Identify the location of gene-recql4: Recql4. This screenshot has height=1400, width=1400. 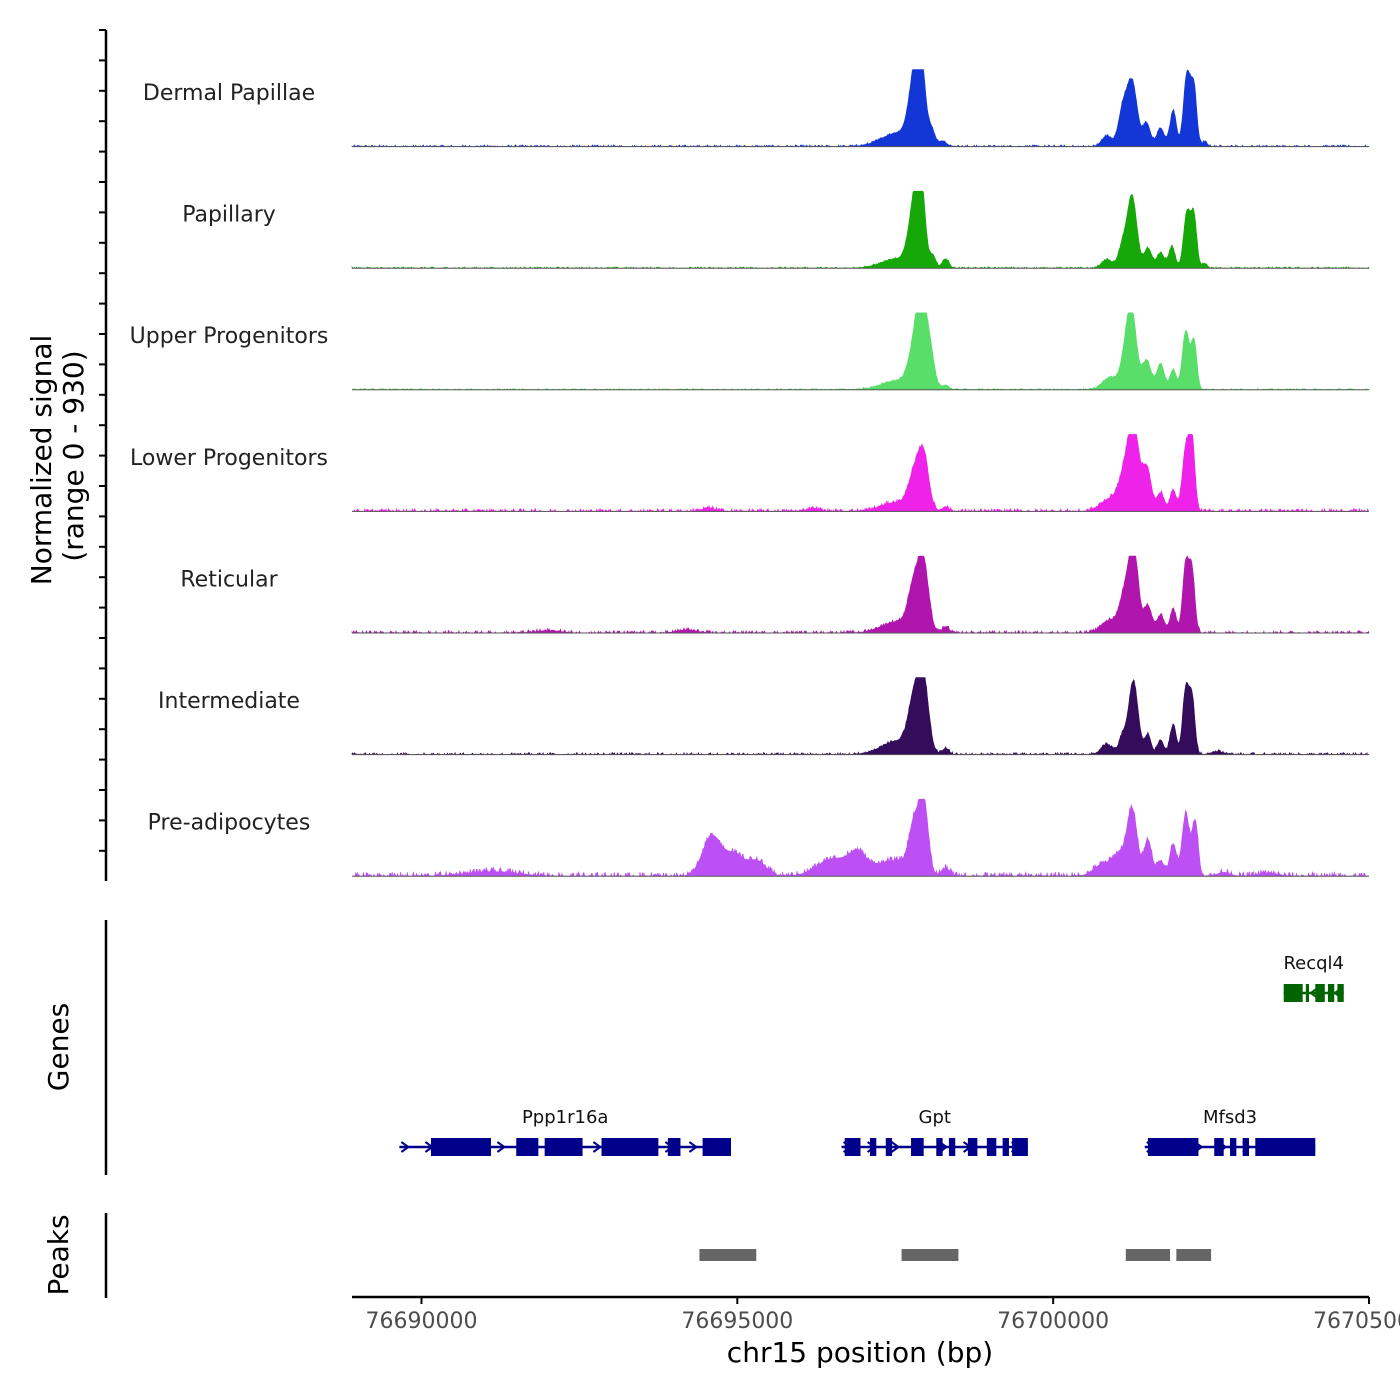
(1313, 977).